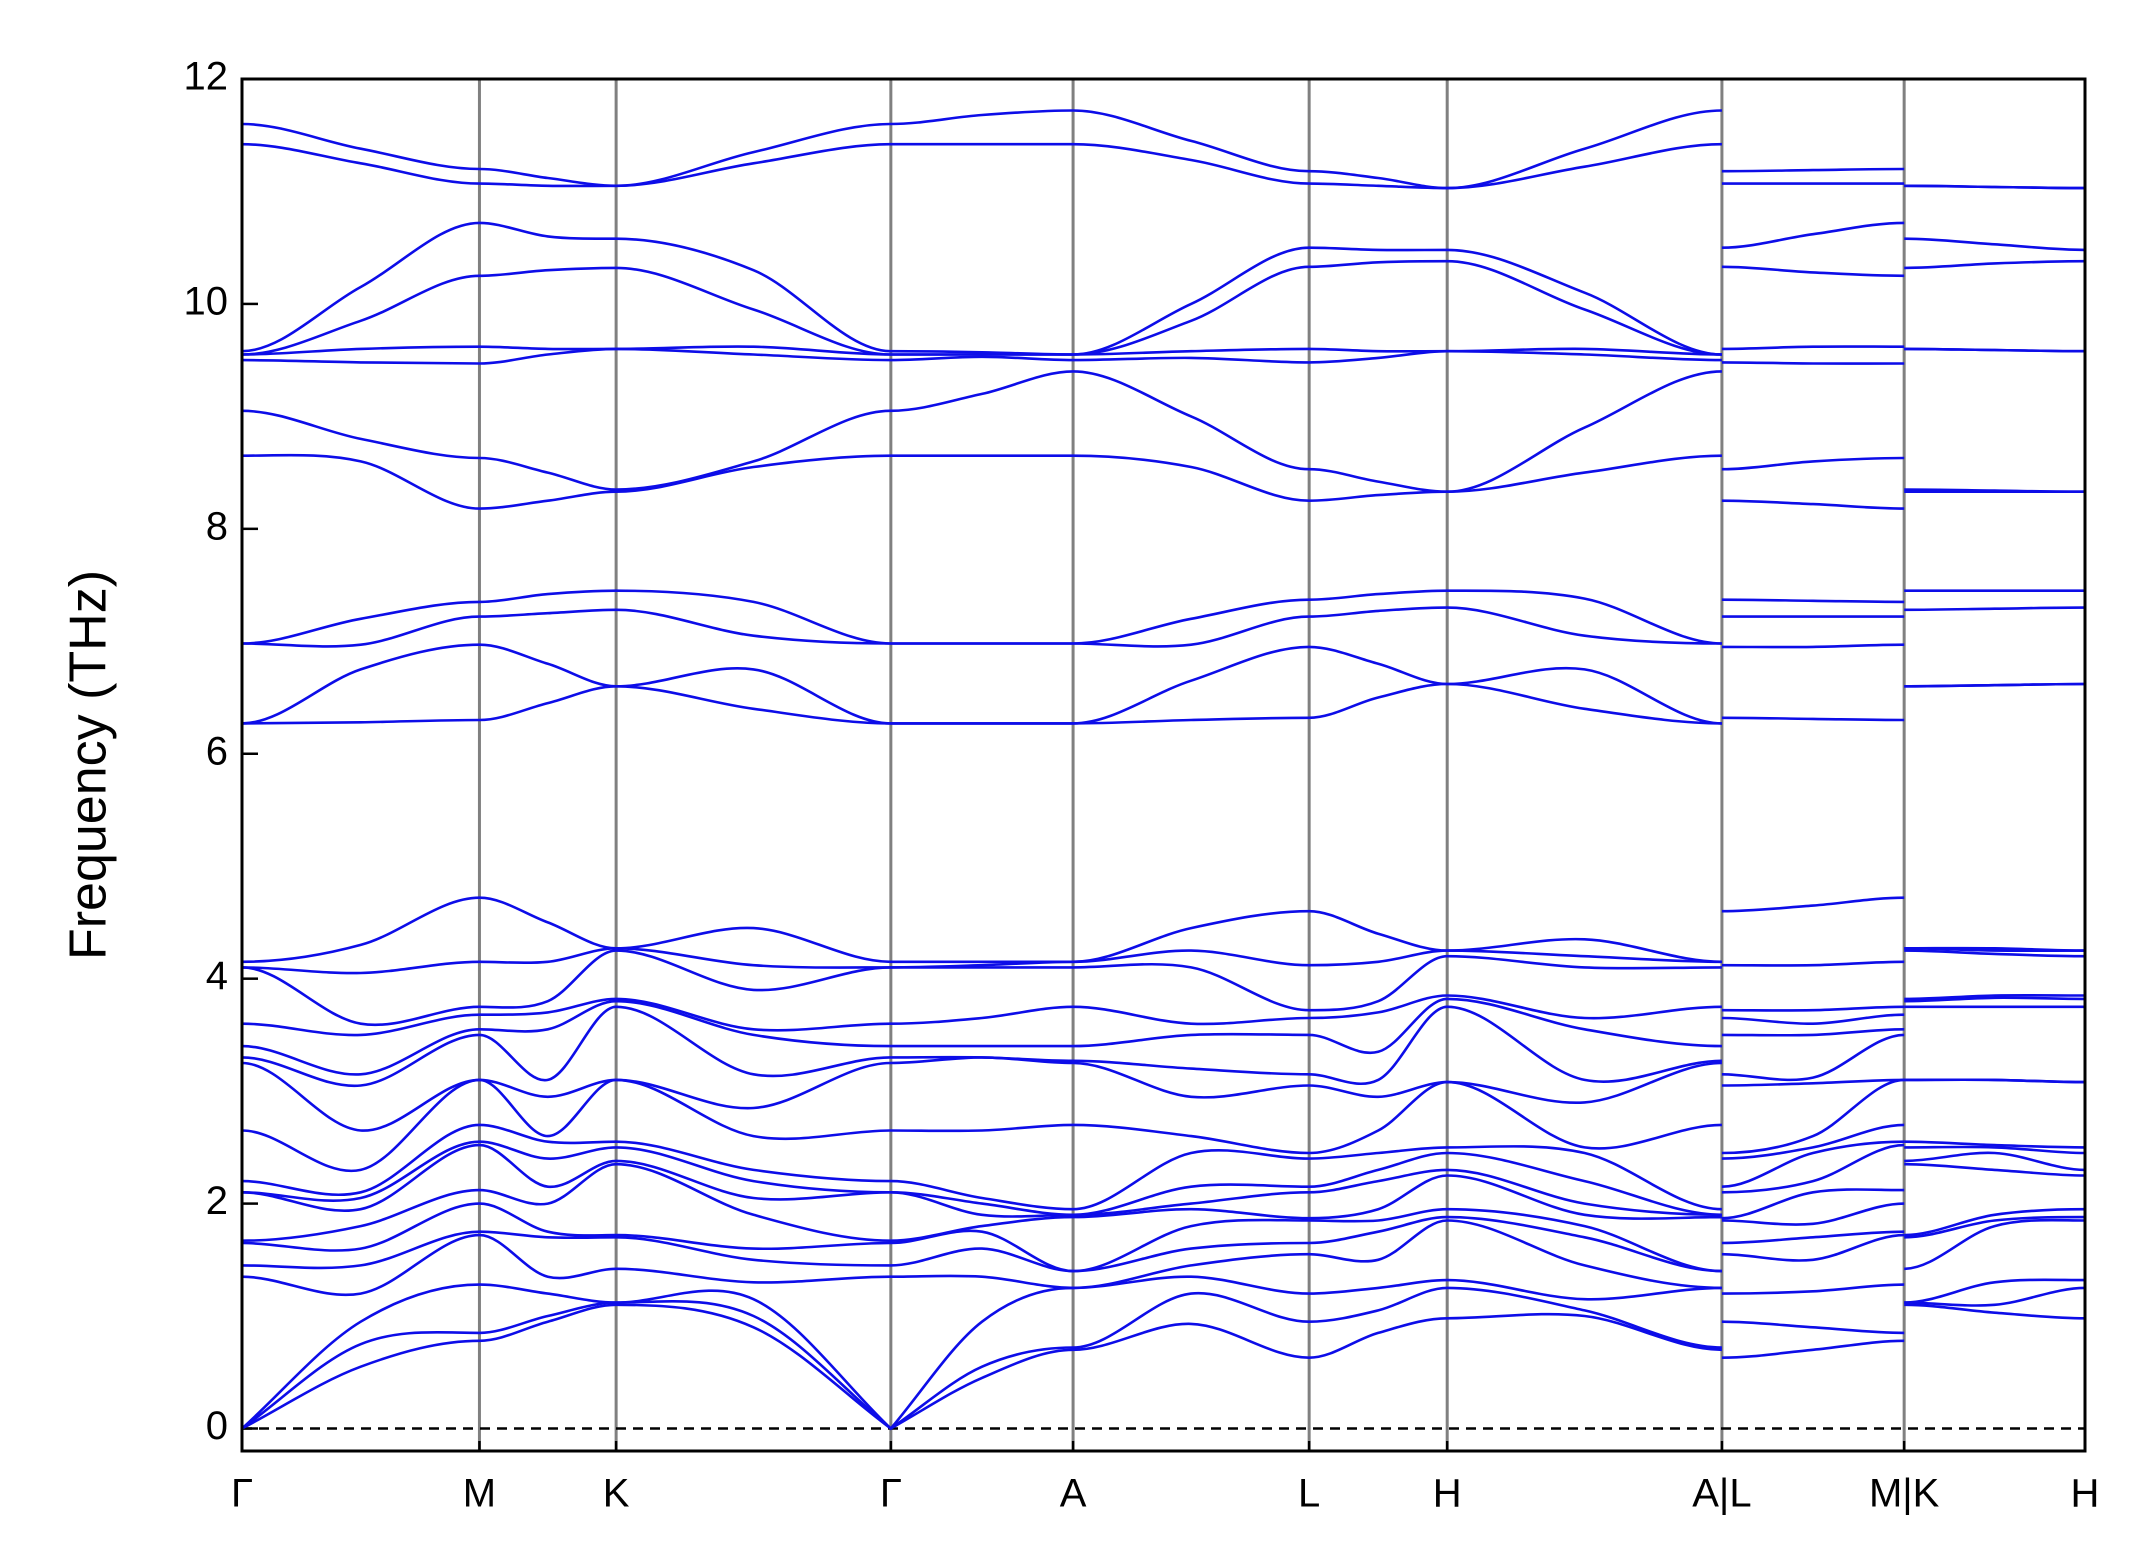  I want to click on y-tick-label: 10, so click(206, 301).